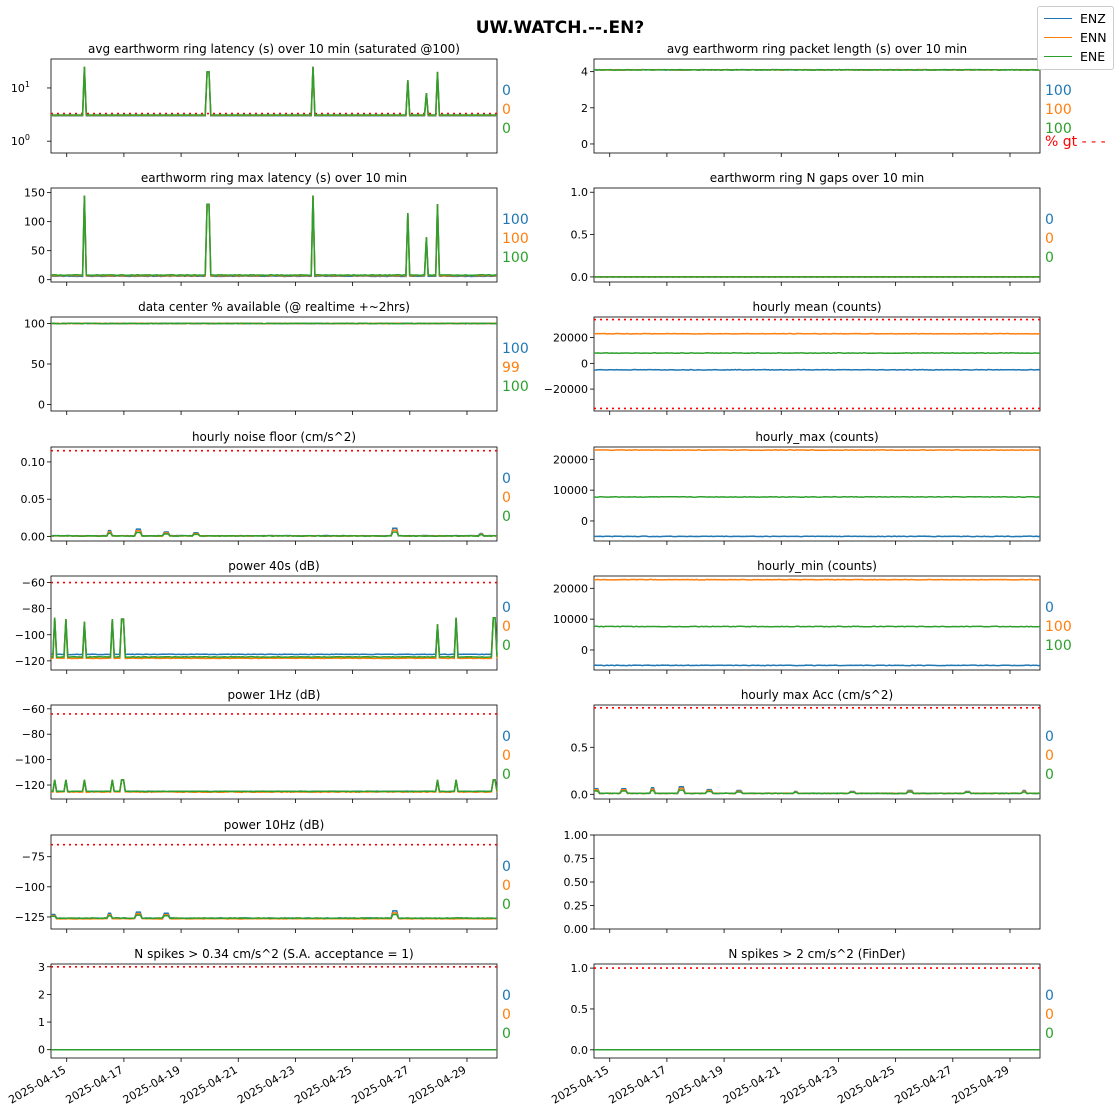  I want to click on y-tick-label: 4, so click(584, 72).